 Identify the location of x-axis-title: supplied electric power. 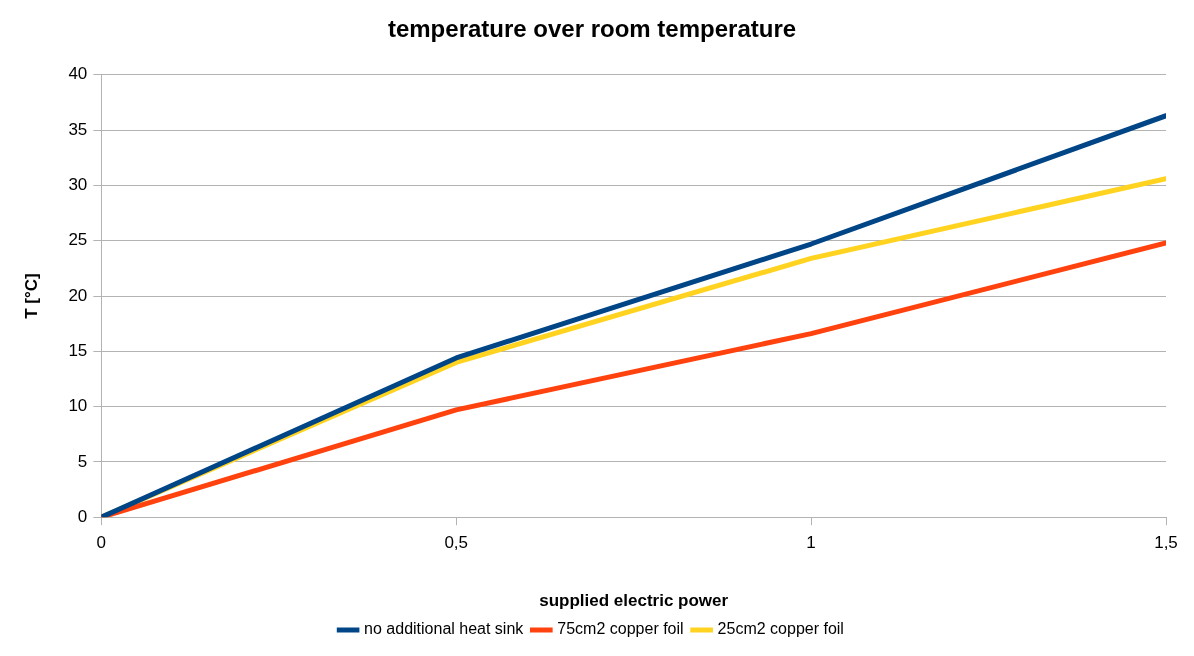
(634, 601).